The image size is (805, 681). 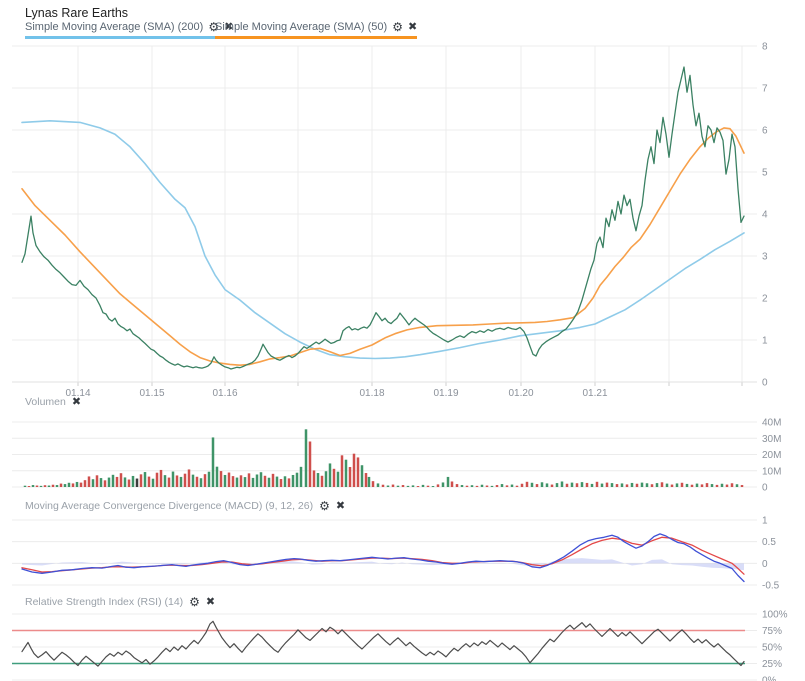 I want to click on legend-item-sma200: Simple Moving Average (SMA) (200) ⚙ ✖, so click(x=129, y=29).